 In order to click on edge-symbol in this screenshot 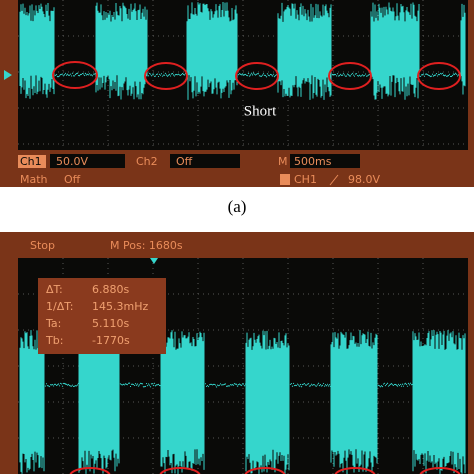, I will do `click(334, 180)`.